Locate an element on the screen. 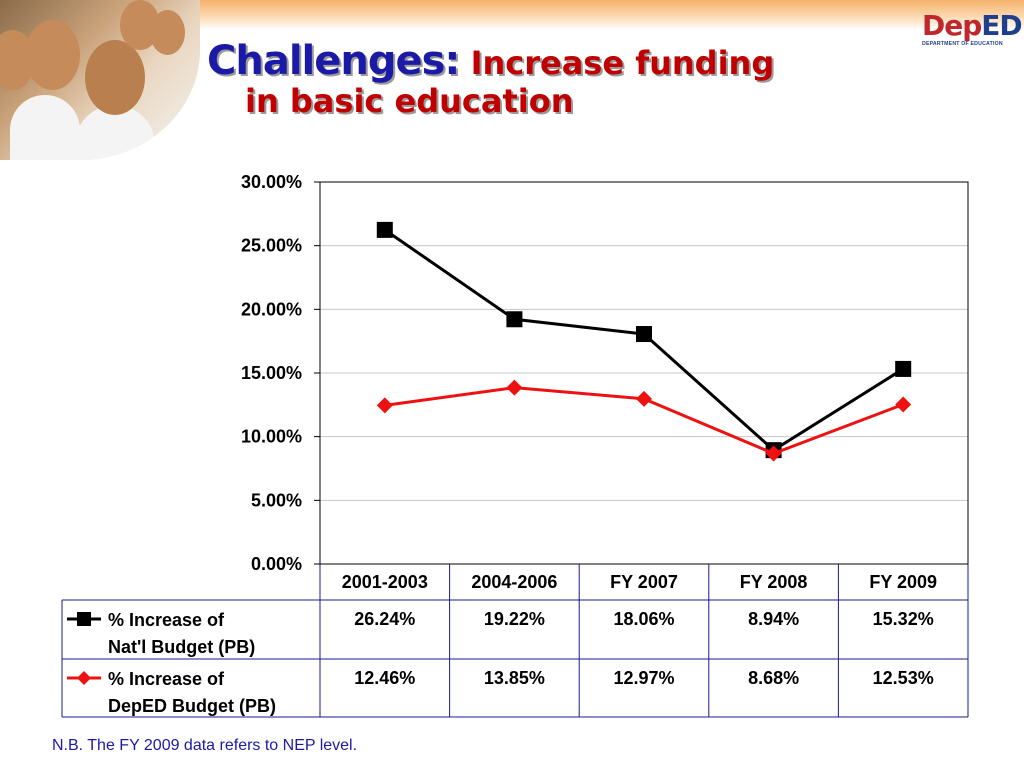 Image resolution: width=1024 pixels, height=768 pixels. student-shirt is located at coordinates (45, 127).